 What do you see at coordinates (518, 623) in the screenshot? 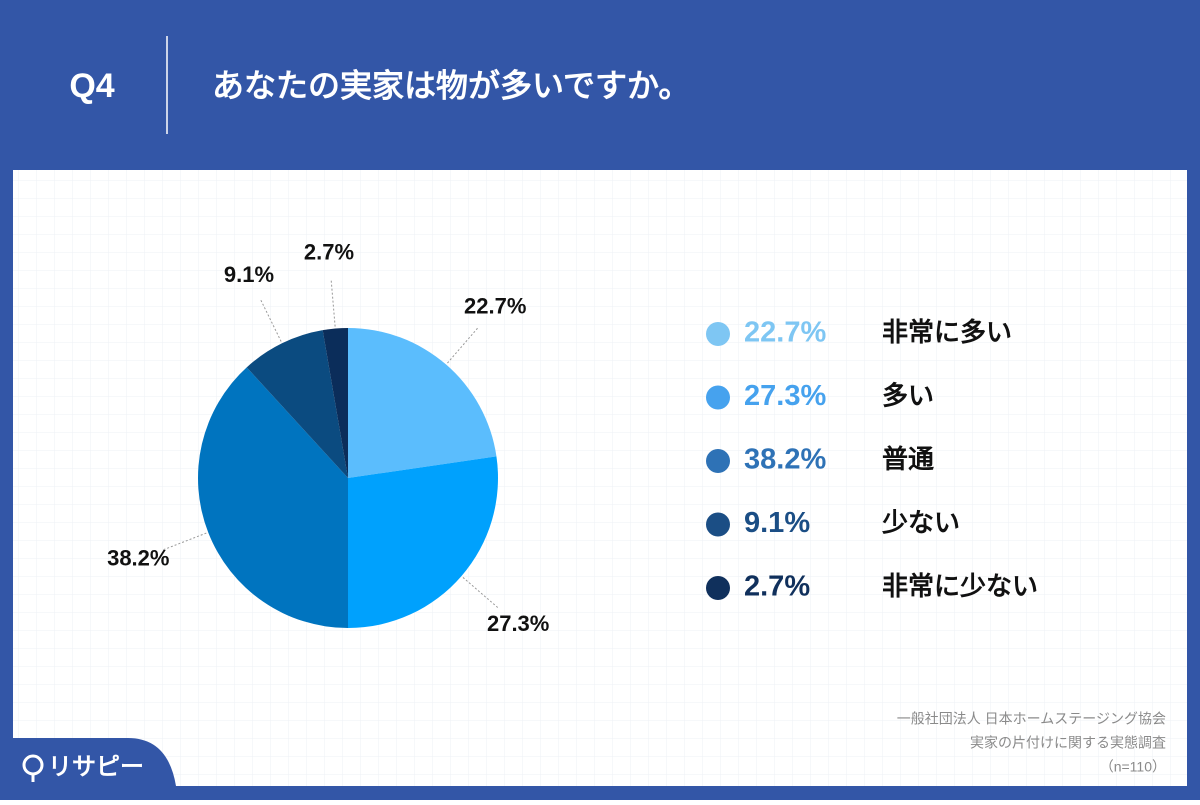
I see `data-label: 27.3%` at bounding box center [518, 623].